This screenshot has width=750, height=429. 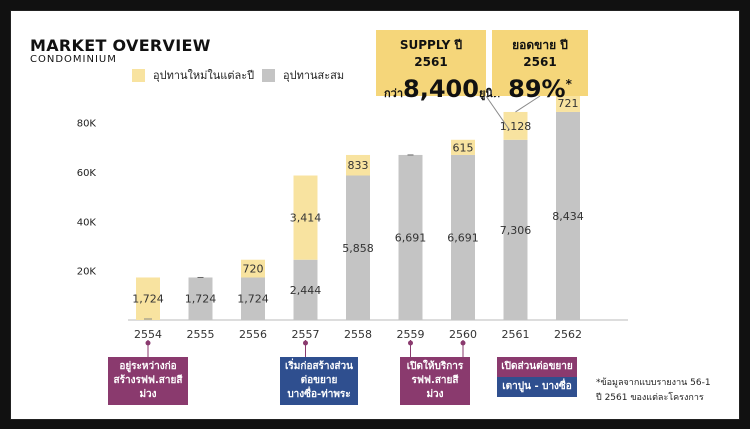 What do you see at coordinates (73, 59) in the screenshot?
I see `chart-subtitle: CONDOMINIUM` at bounding box center [73, 59].